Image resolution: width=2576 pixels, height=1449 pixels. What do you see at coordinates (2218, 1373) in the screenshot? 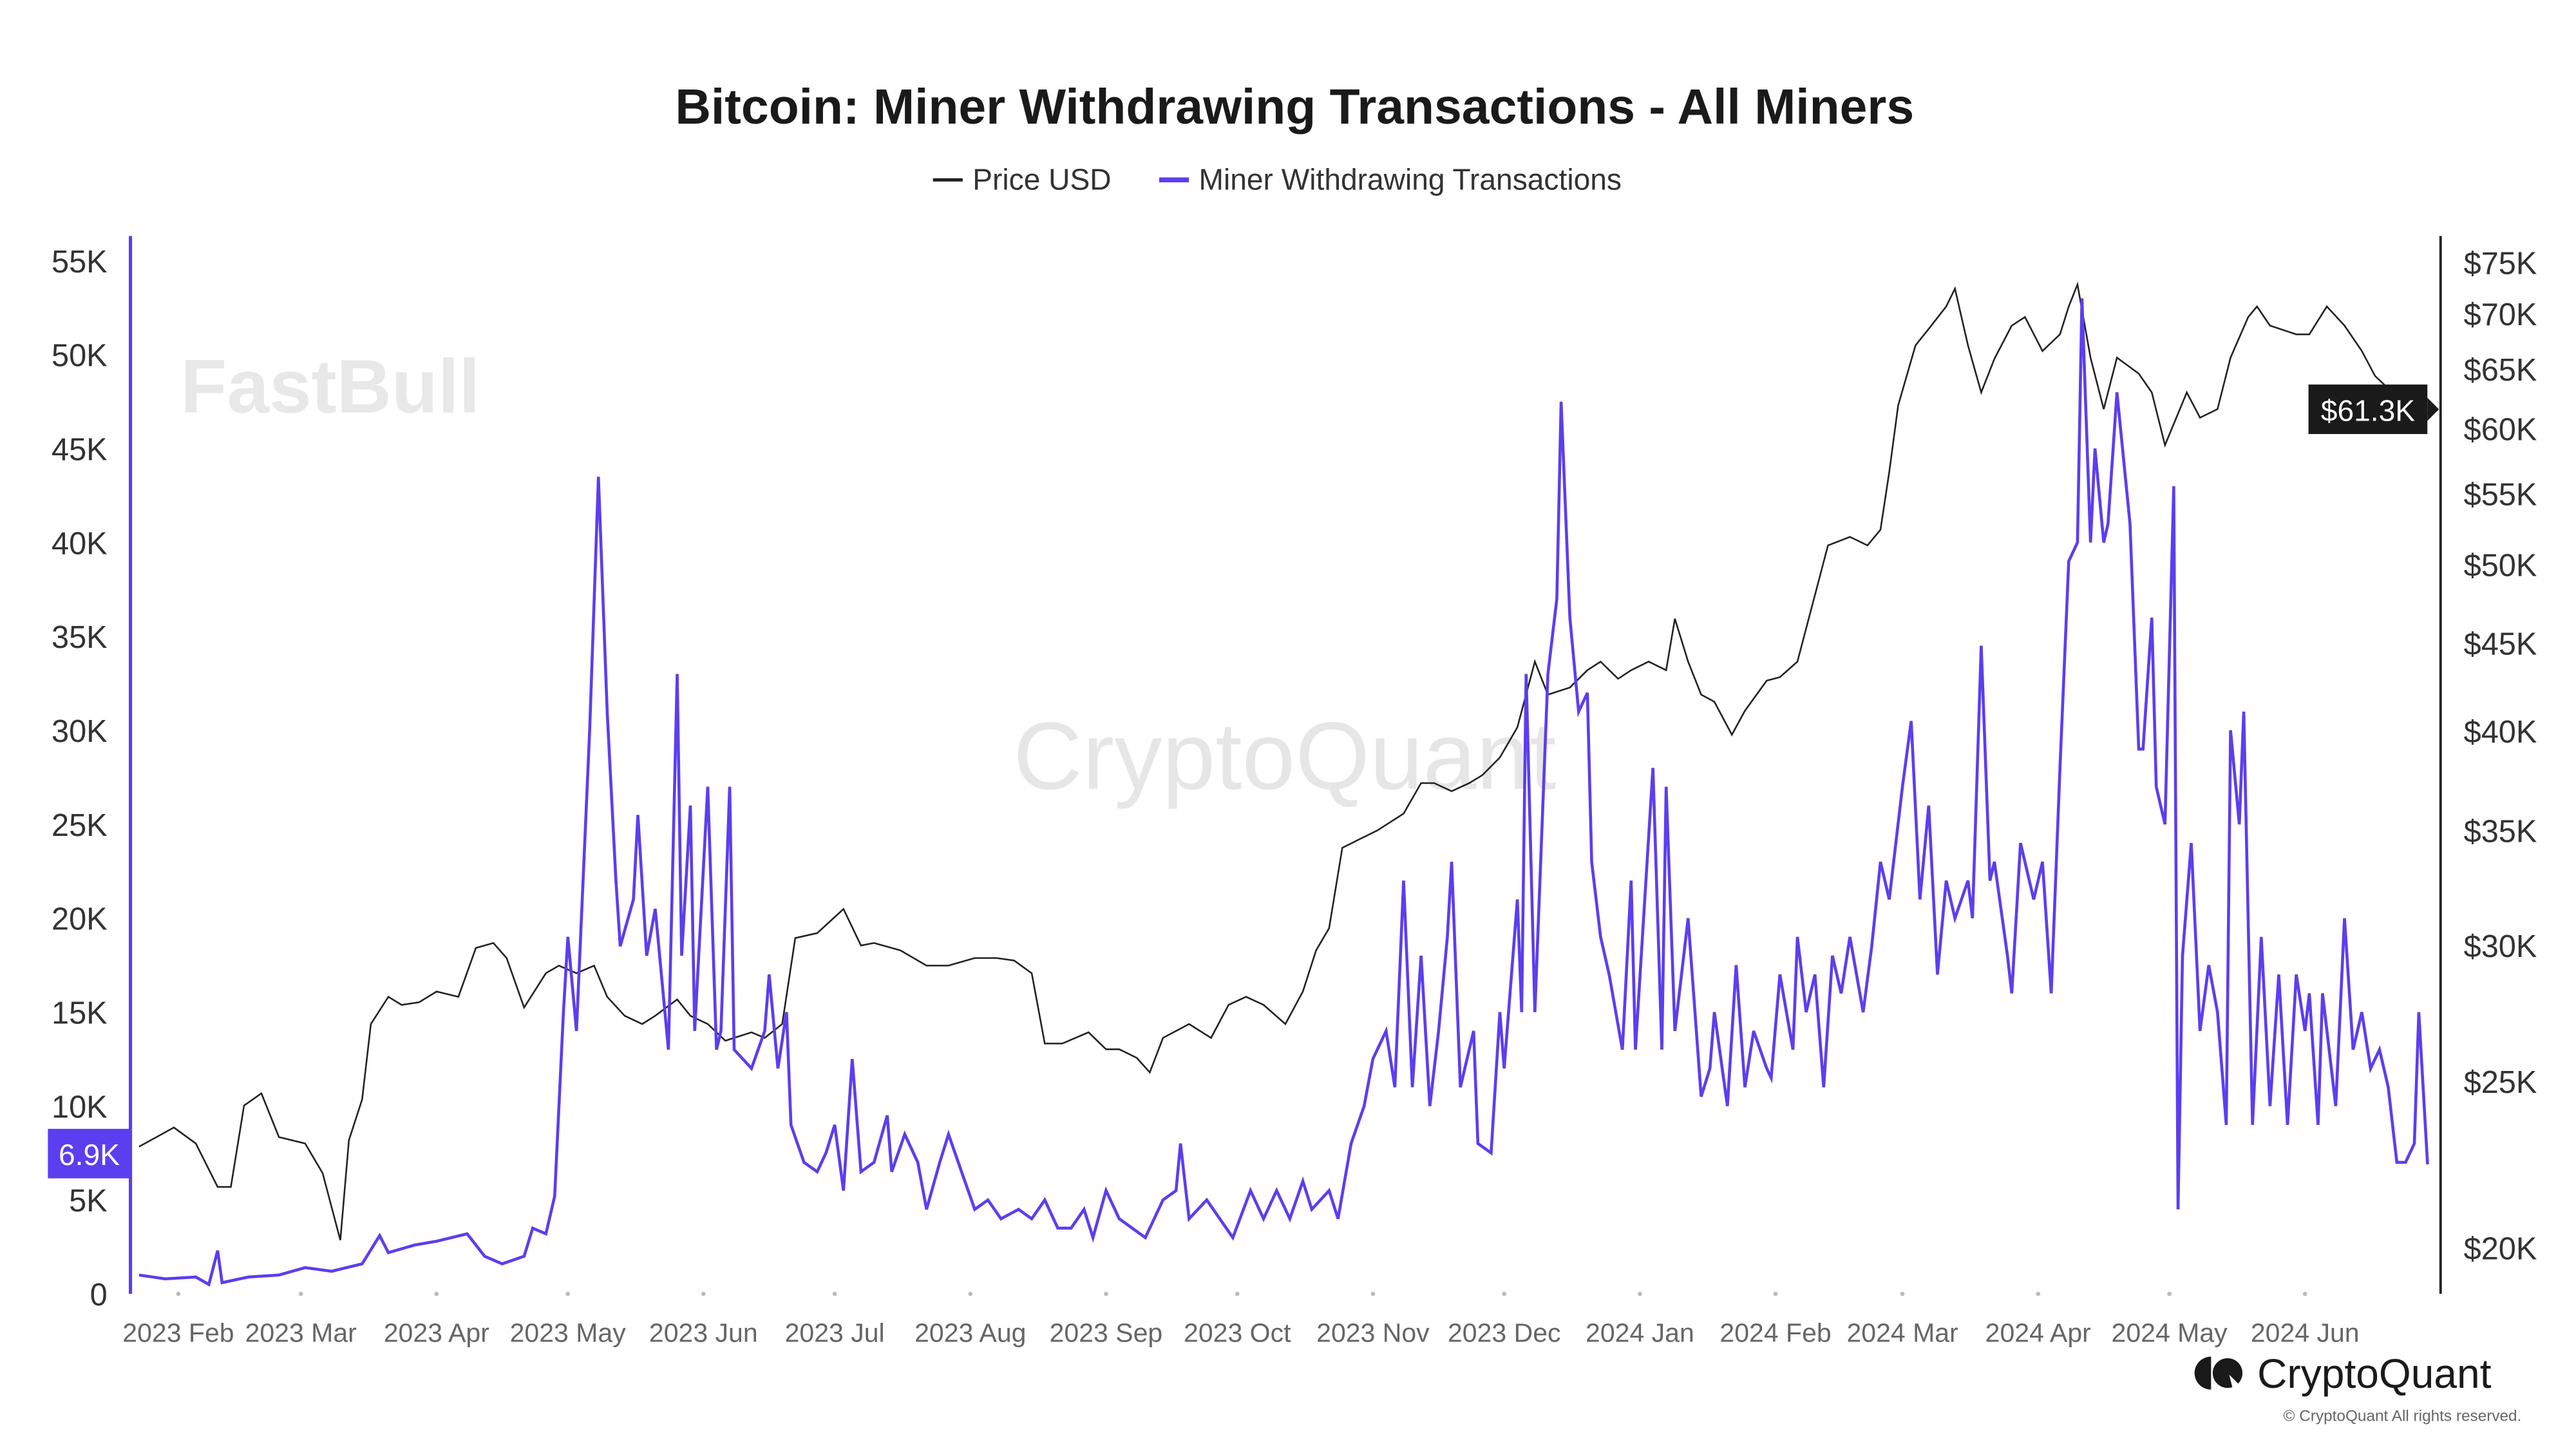
I see `cryptoquant-logo-icon` at bounding box center [2218, 1373].